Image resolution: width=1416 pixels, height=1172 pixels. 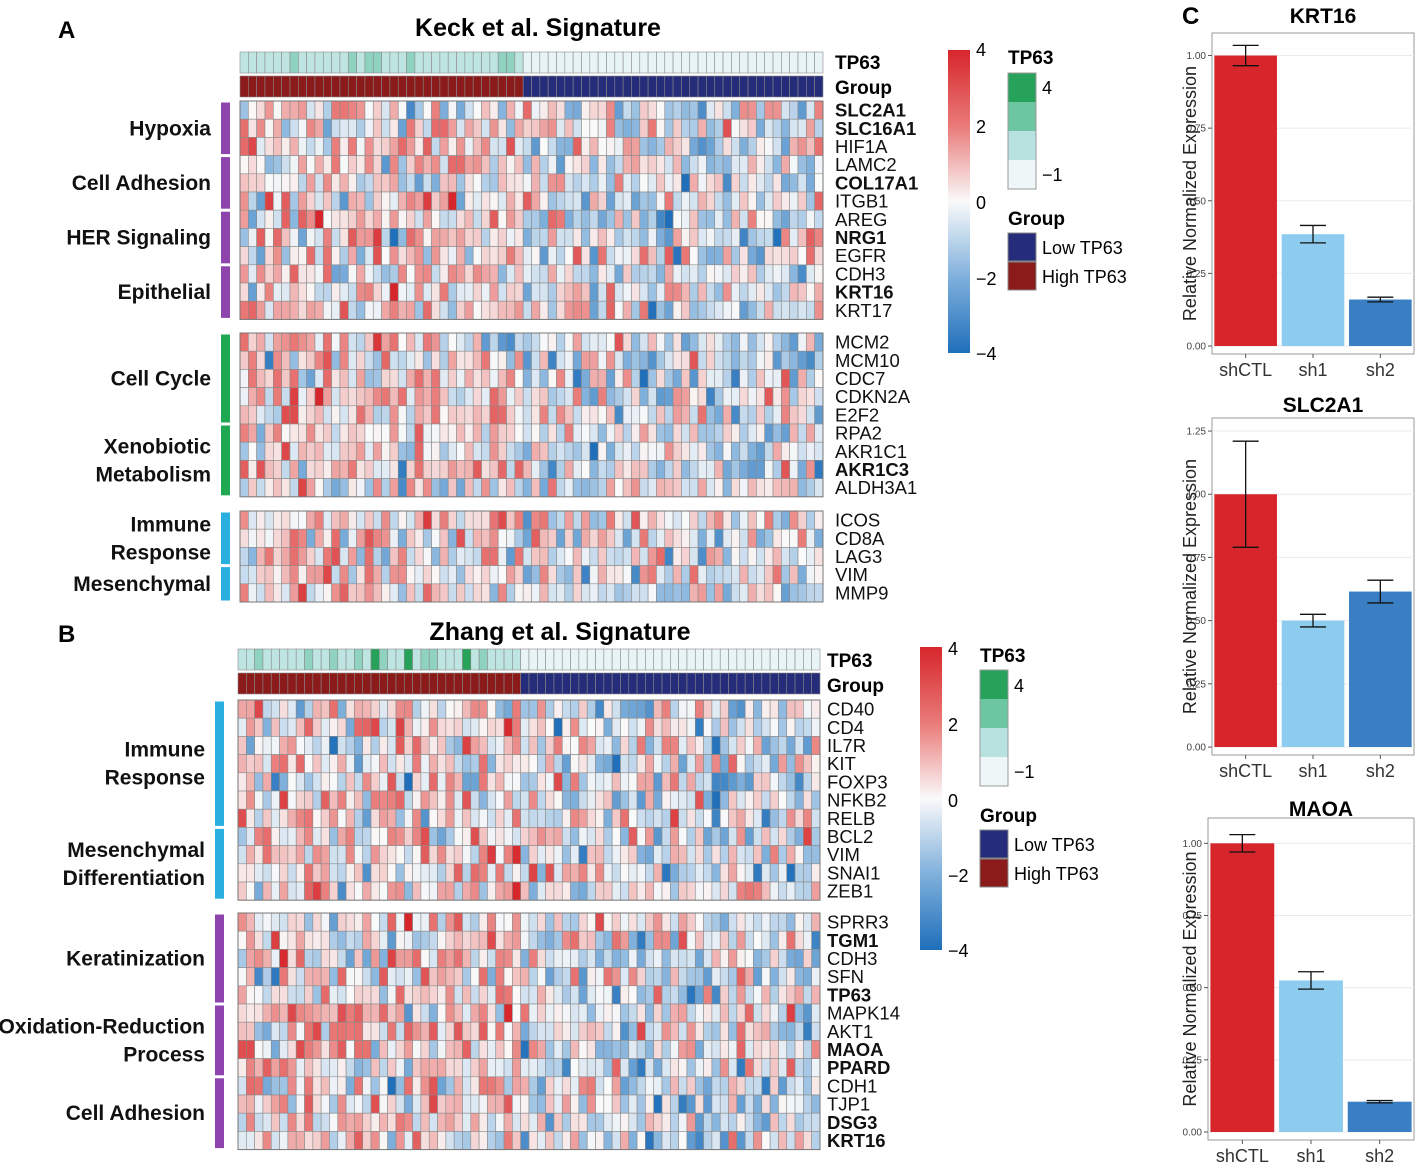 What do you see at coordinates (852, 1122) in the screenshot?
I see `heatmap-b-gene-label-dsg3: DSG3` at bounding box center [852, 1122].